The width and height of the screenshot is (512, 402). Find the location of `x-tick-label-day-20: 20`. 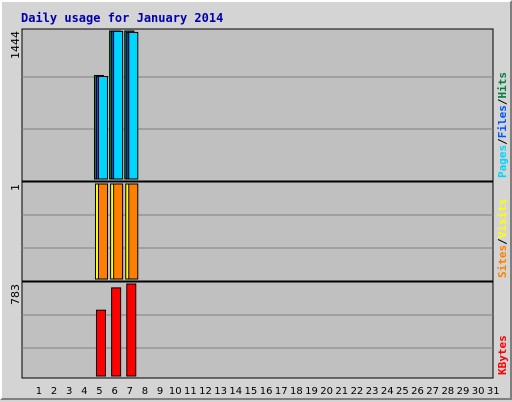

x-tick-label-day-20: 20 is located at coordinates (326, 391).